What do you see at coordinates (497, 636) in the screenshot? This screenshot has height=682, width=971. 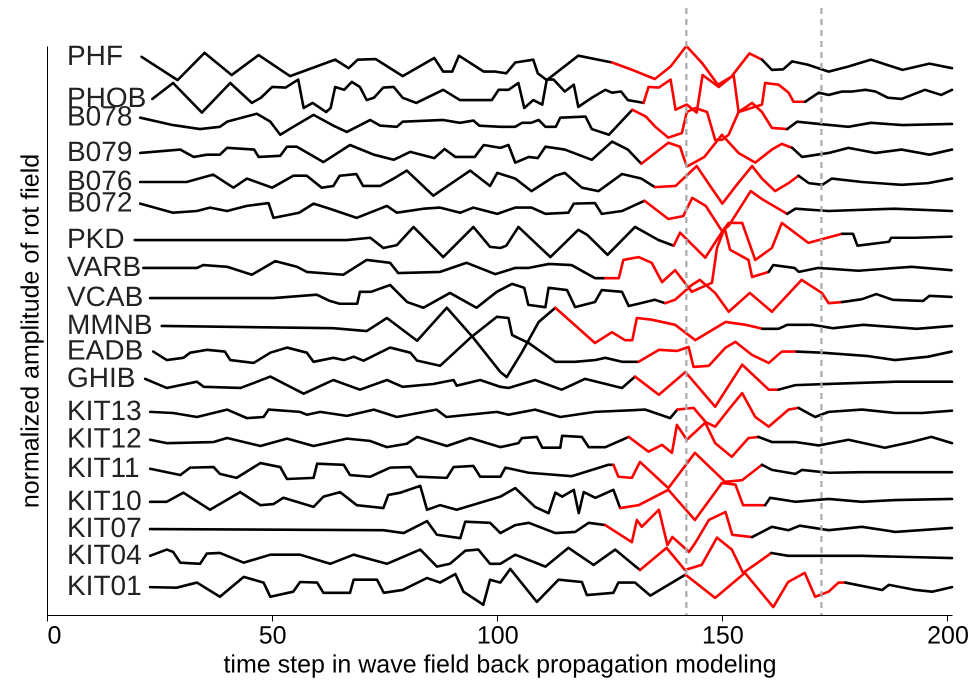 I see `x-tick-label: 100` at bounding box center [497, 636].